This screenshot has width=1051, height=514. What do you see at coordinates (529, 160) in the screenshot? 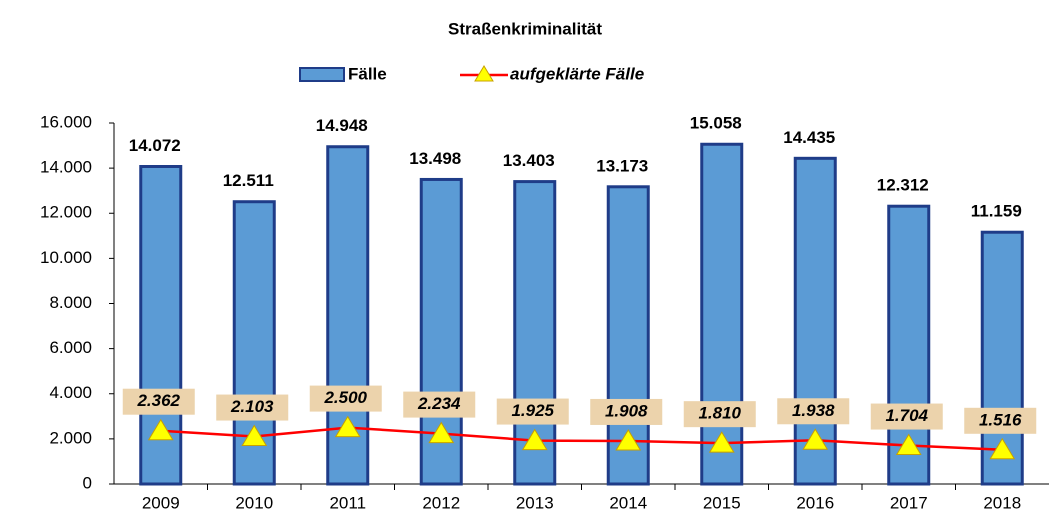
I see `value-label: 13.403` at bounding box center [529, 160].